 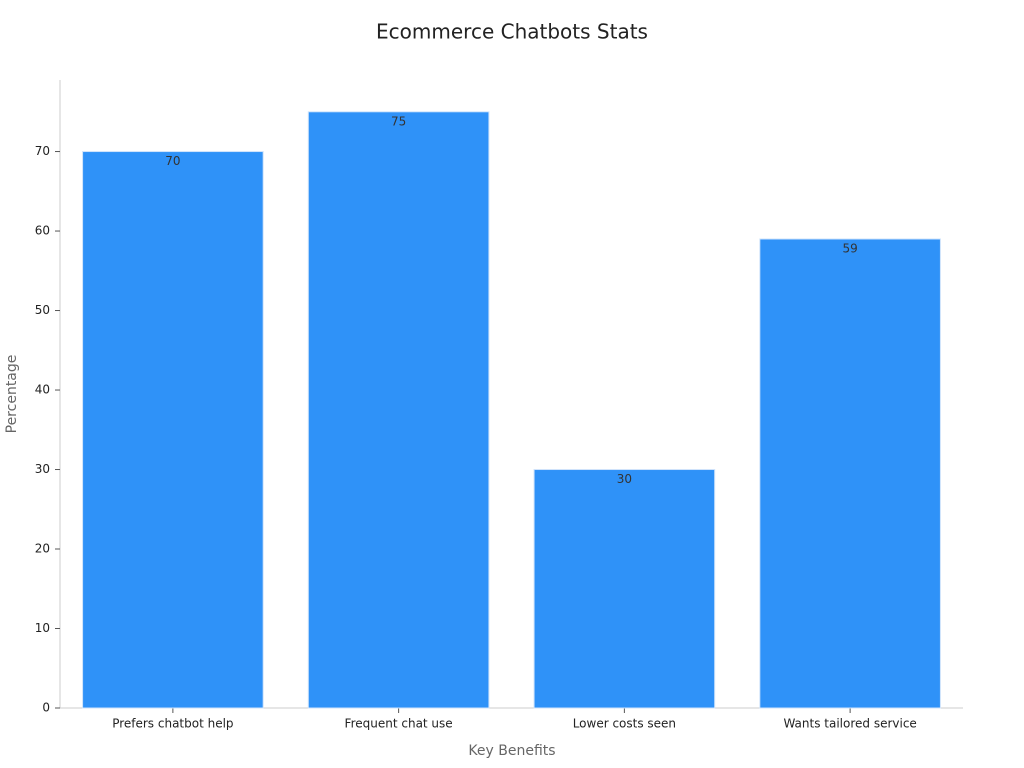 I want to click on y-tick-label: 50, so click(x=42, y=310).